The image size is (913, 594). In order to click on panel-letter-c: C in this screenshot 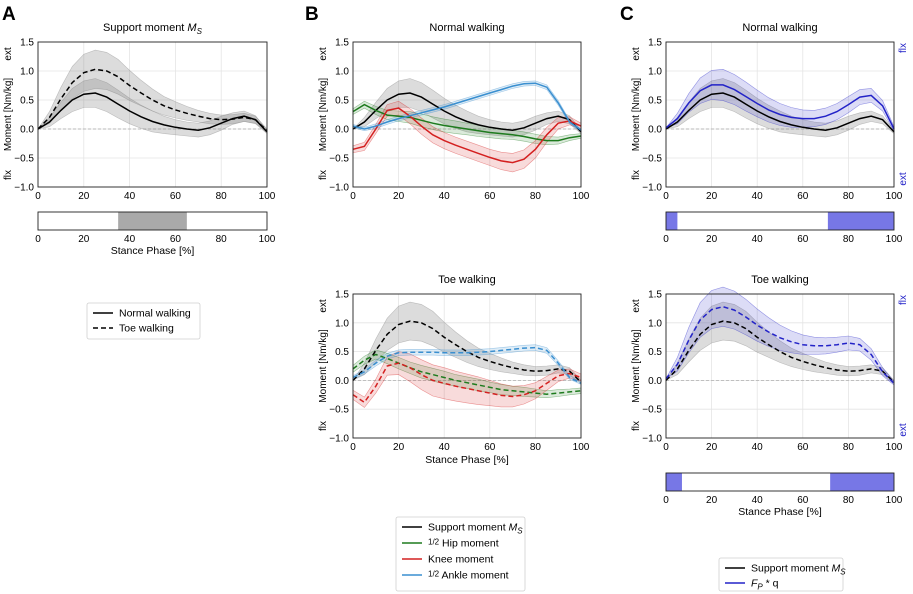, I will do `click(627, 14)`.